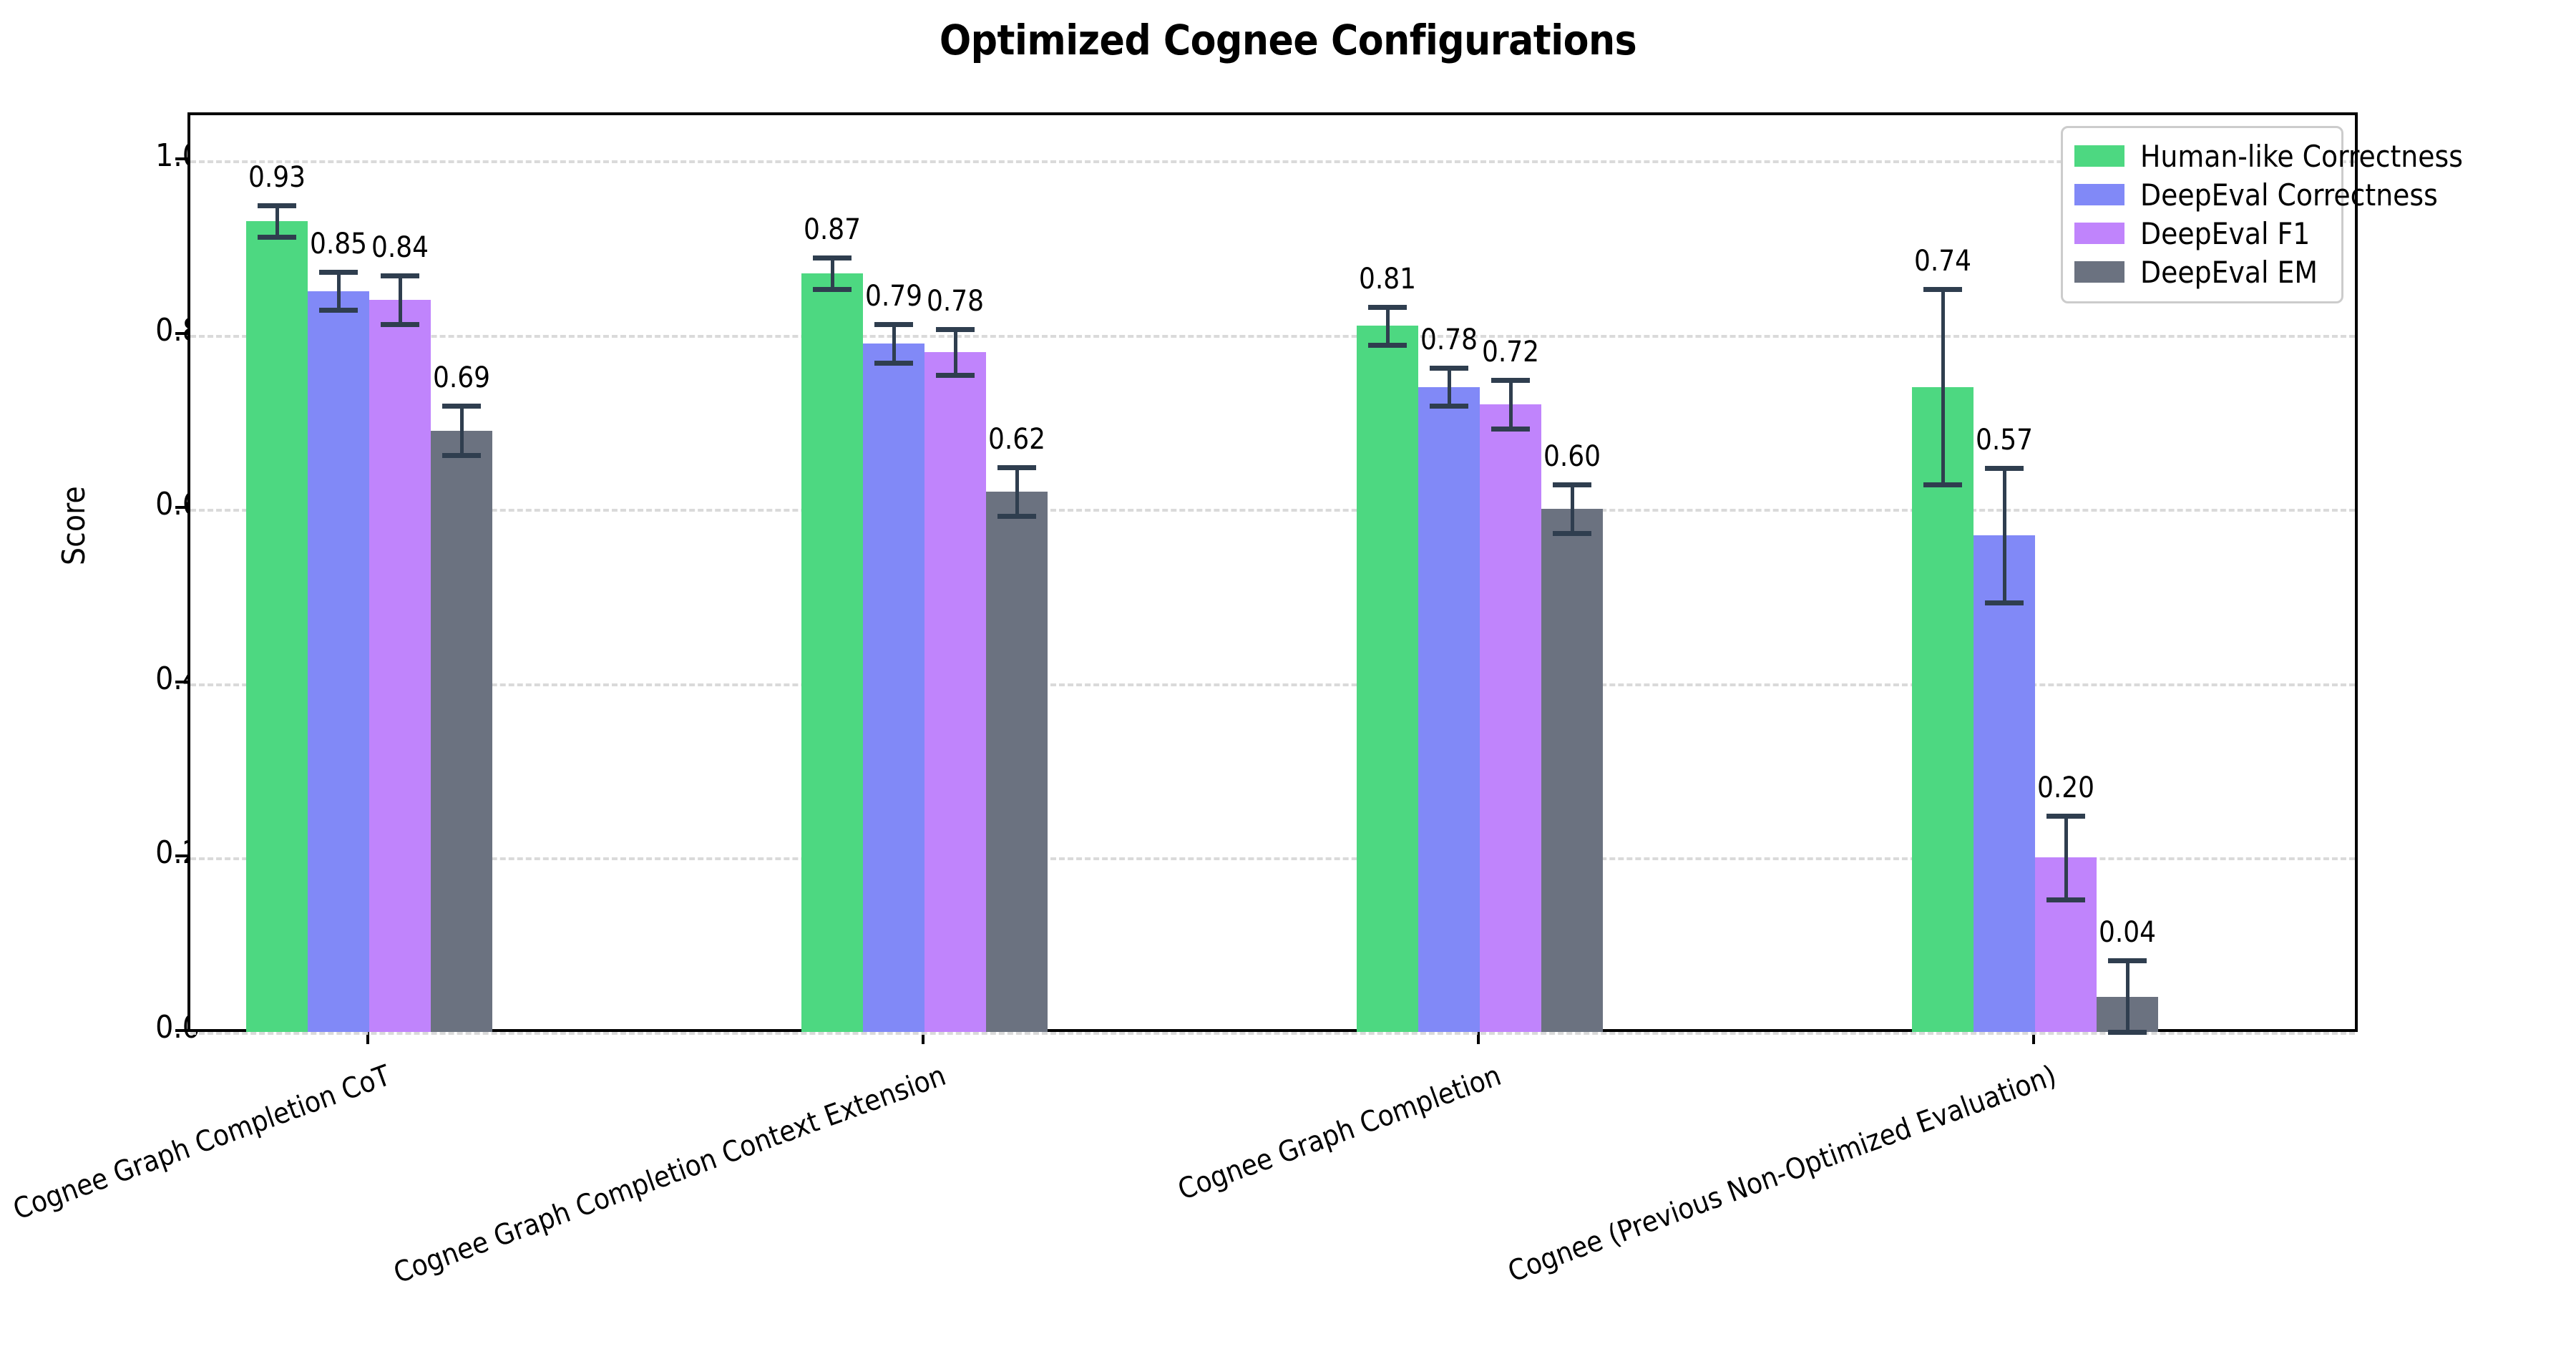 This screenshot has width=2576, height=1359. Describe the element at coordinates (400, 247) in the screenshot. I see `bar-value-label: 0.84` at that location.